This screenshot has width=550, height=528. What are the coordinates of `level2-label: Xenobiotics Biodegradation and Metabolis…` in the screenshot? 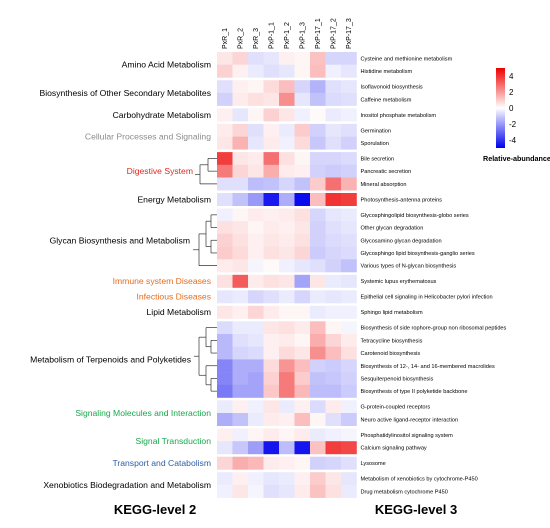 It's located at (127, 485).